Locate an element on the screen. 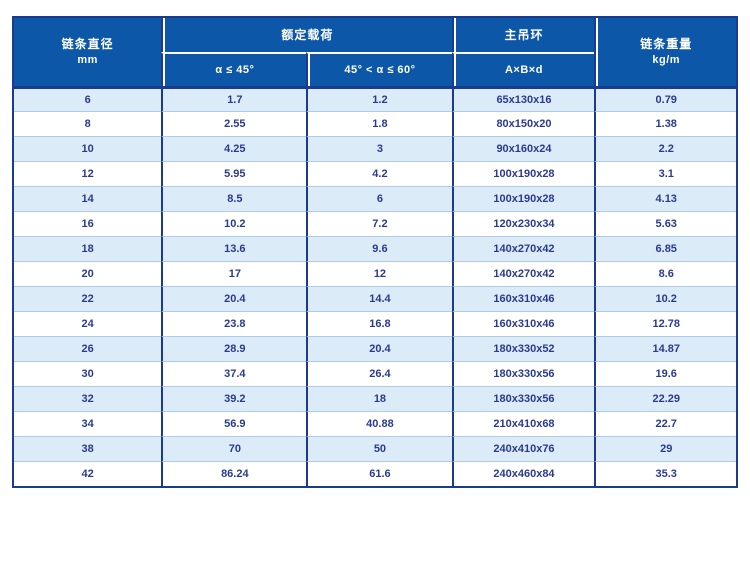 Image resolution: width=750 pixels, height=585 pixels. cell-chain-weight: 1.38 is located at coordinates (665, 123).